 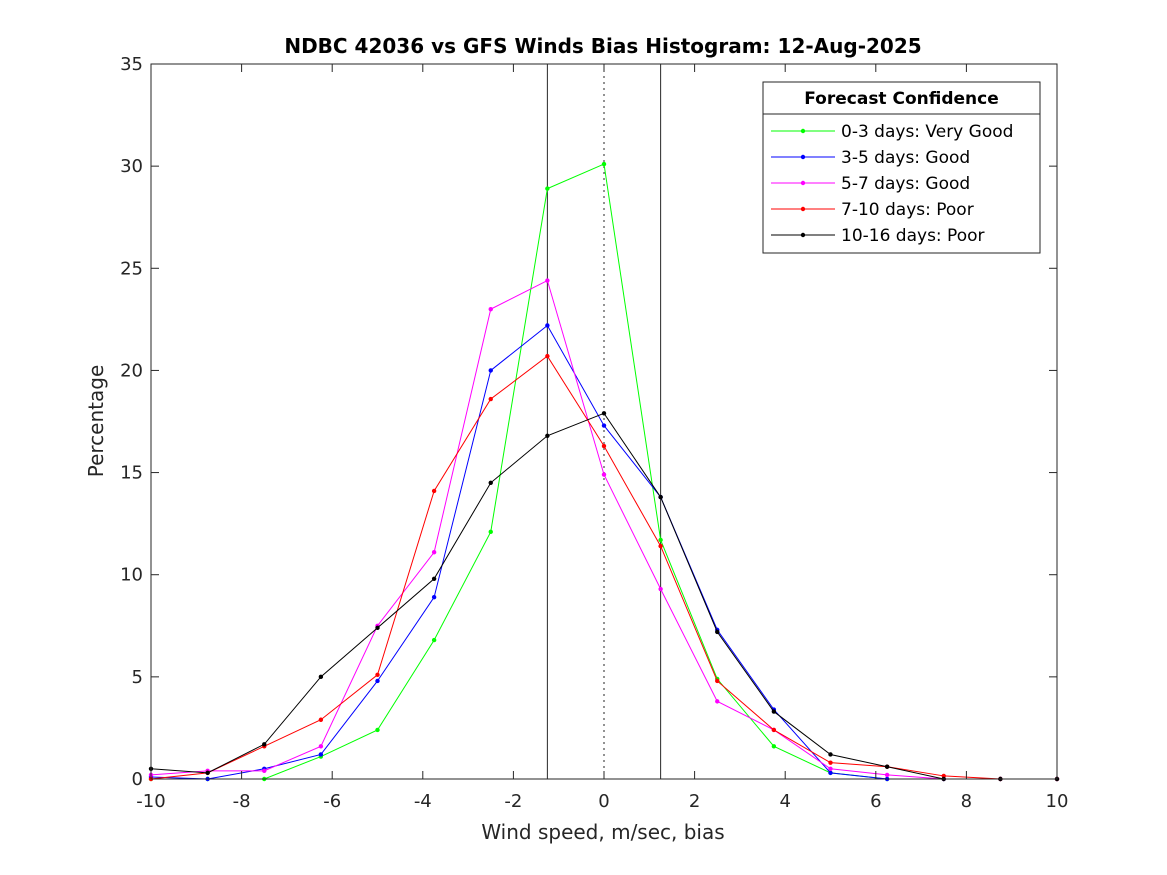 I want to click on legend-label: 5-7 days: Good, so click(x=905, y=184).